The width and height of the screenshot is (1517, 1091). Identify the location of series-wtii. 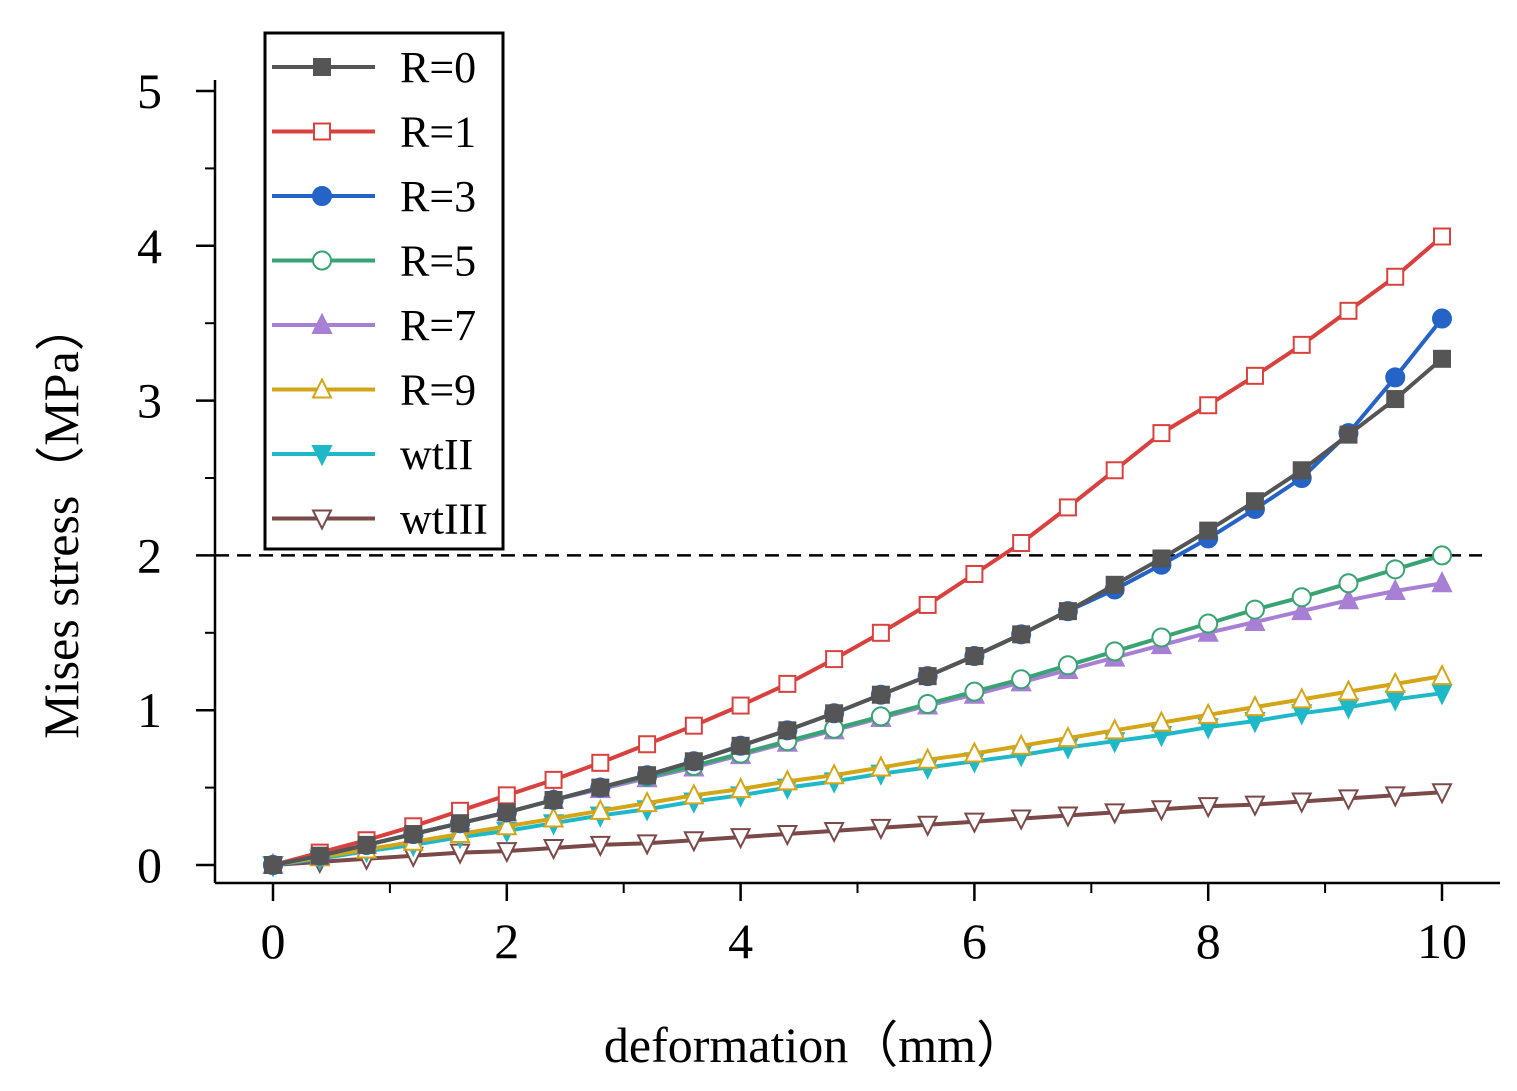
(857, 781).